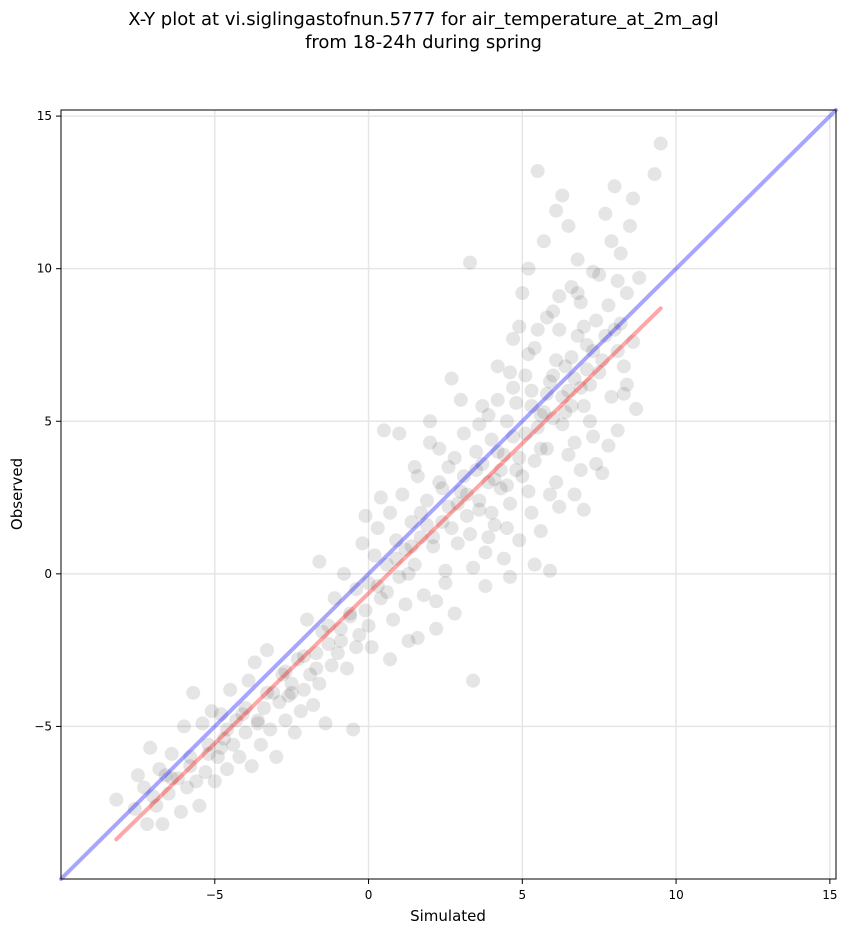 The height and width of the screenshot is (934, 847). What do you see at coordinates (369, 895) in the screenshot?
I see `x-tick-label: 0` at bounding box center [369, 895].